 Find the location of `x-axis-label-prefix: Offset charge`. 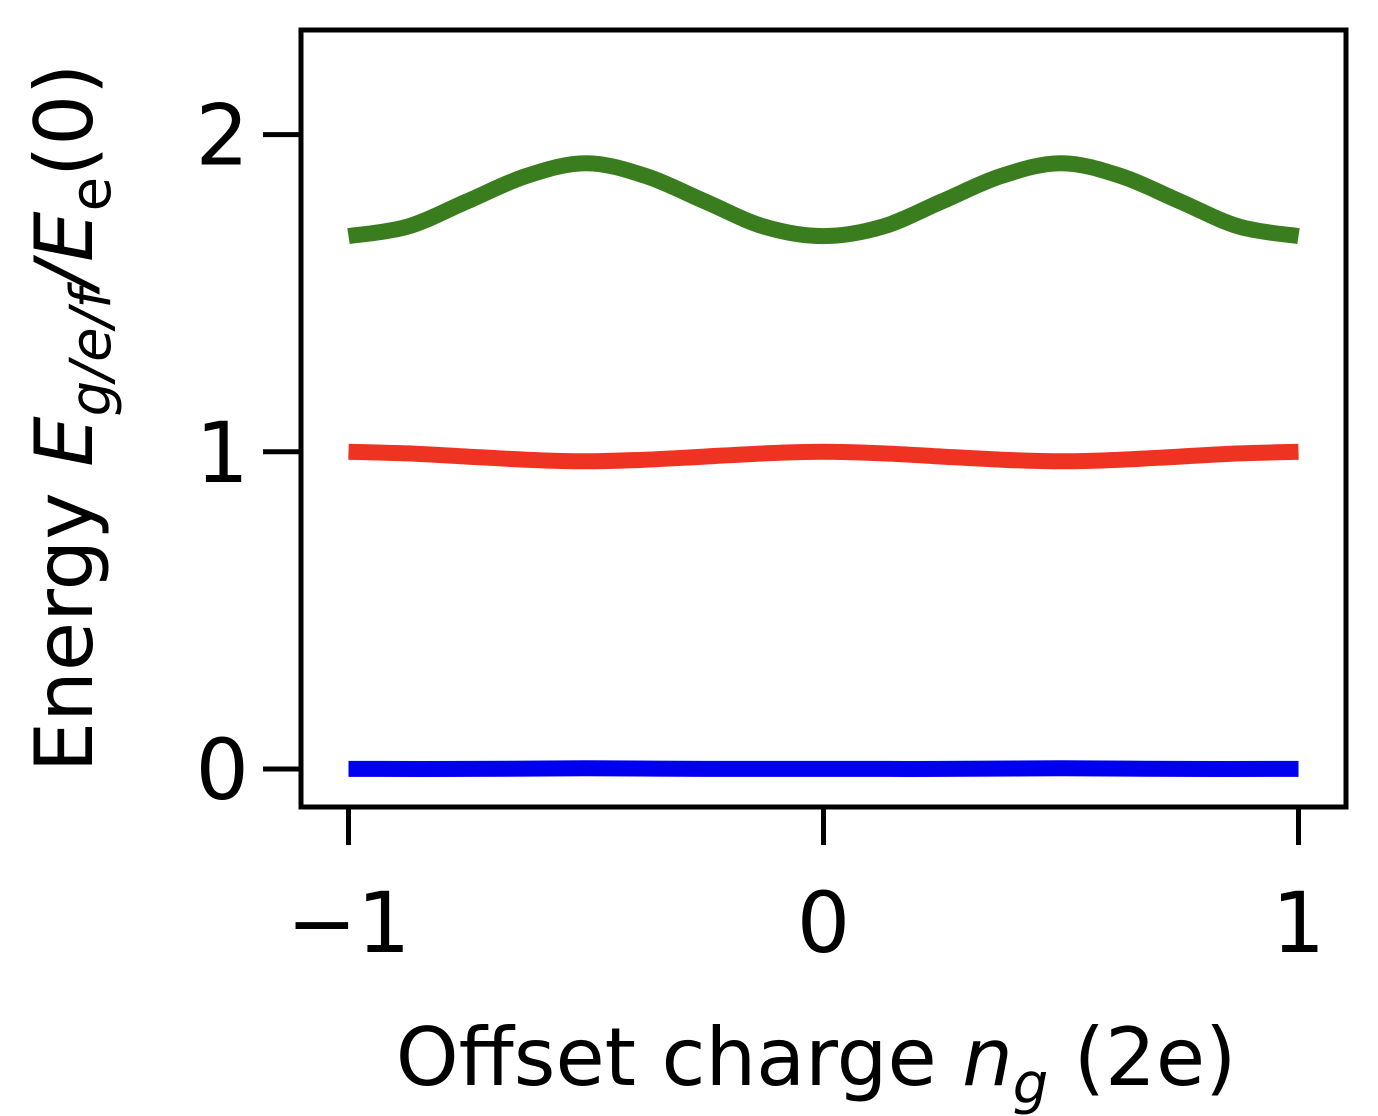

x-axis-label-prefix: Offset charge is located at coordinates (679, 1057).